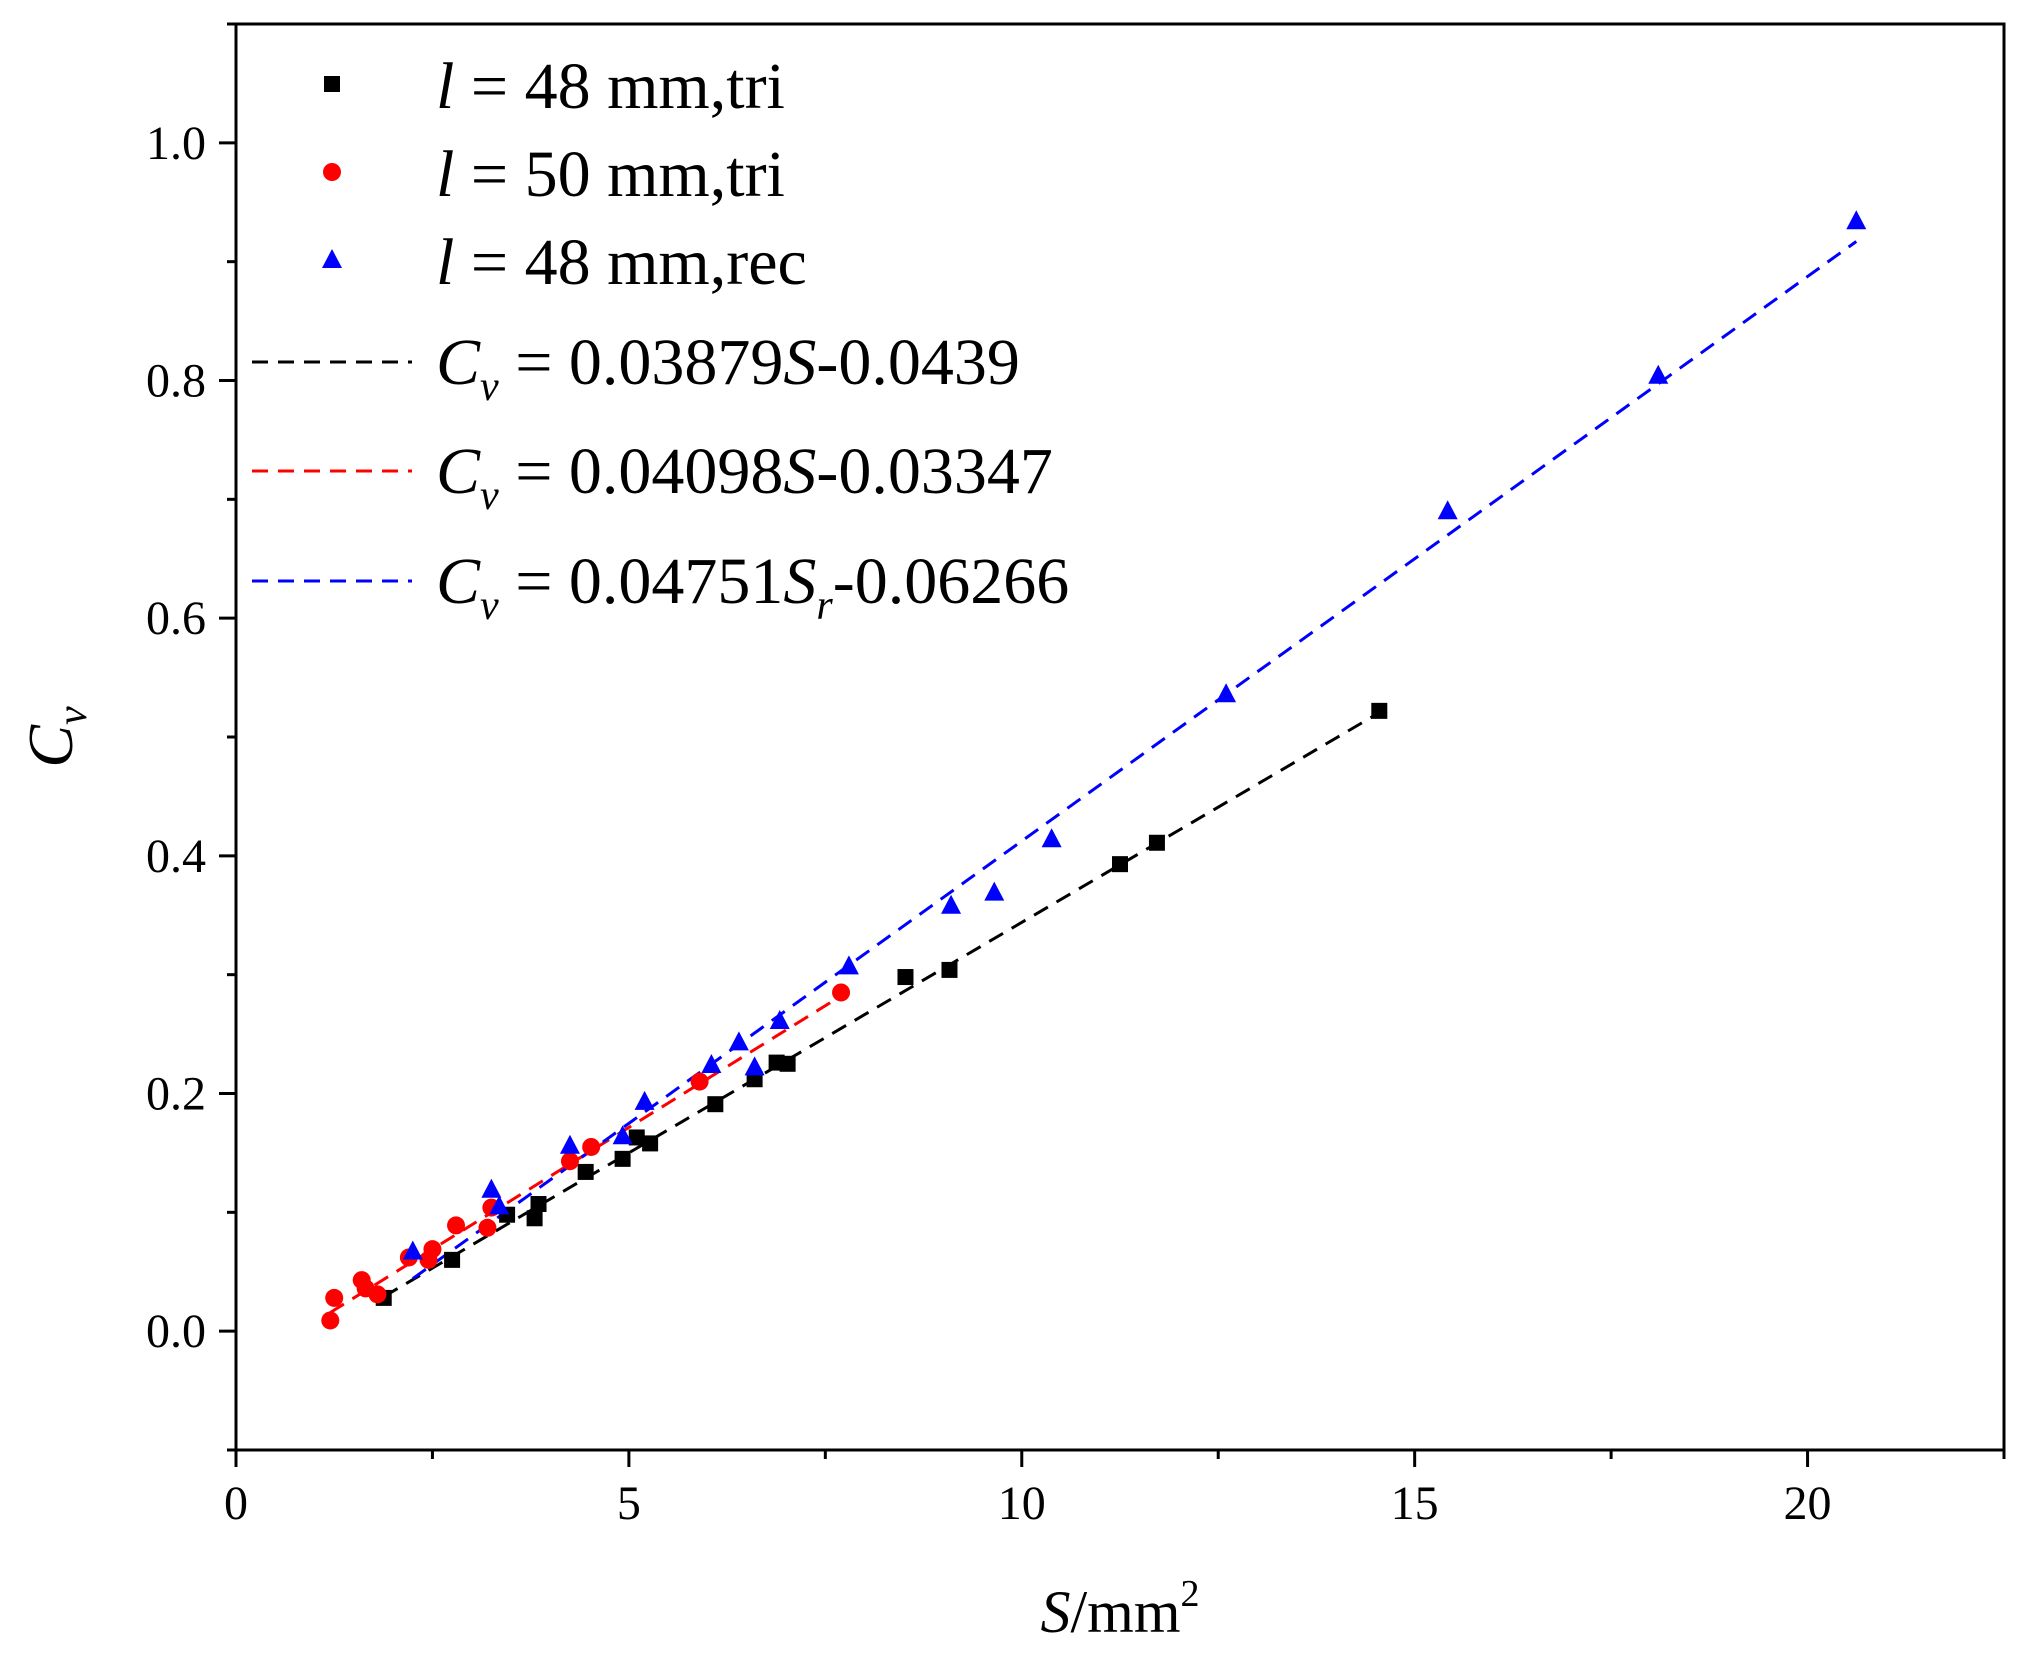 This screenshot has height=1654, width=2020. What do you see at coordinates (1125, 1612) in the screenshot?
I see `x-axis-unit: /mm` at bounding box center [1125, 1612].